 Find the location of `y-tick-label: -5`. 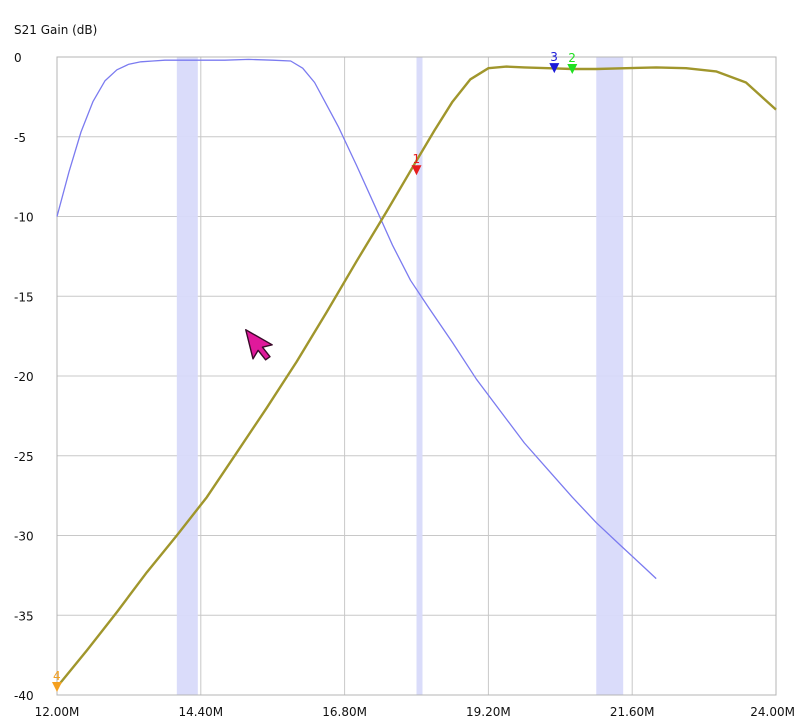

y-tick-label: -5 is located at coordinates (20, 138).